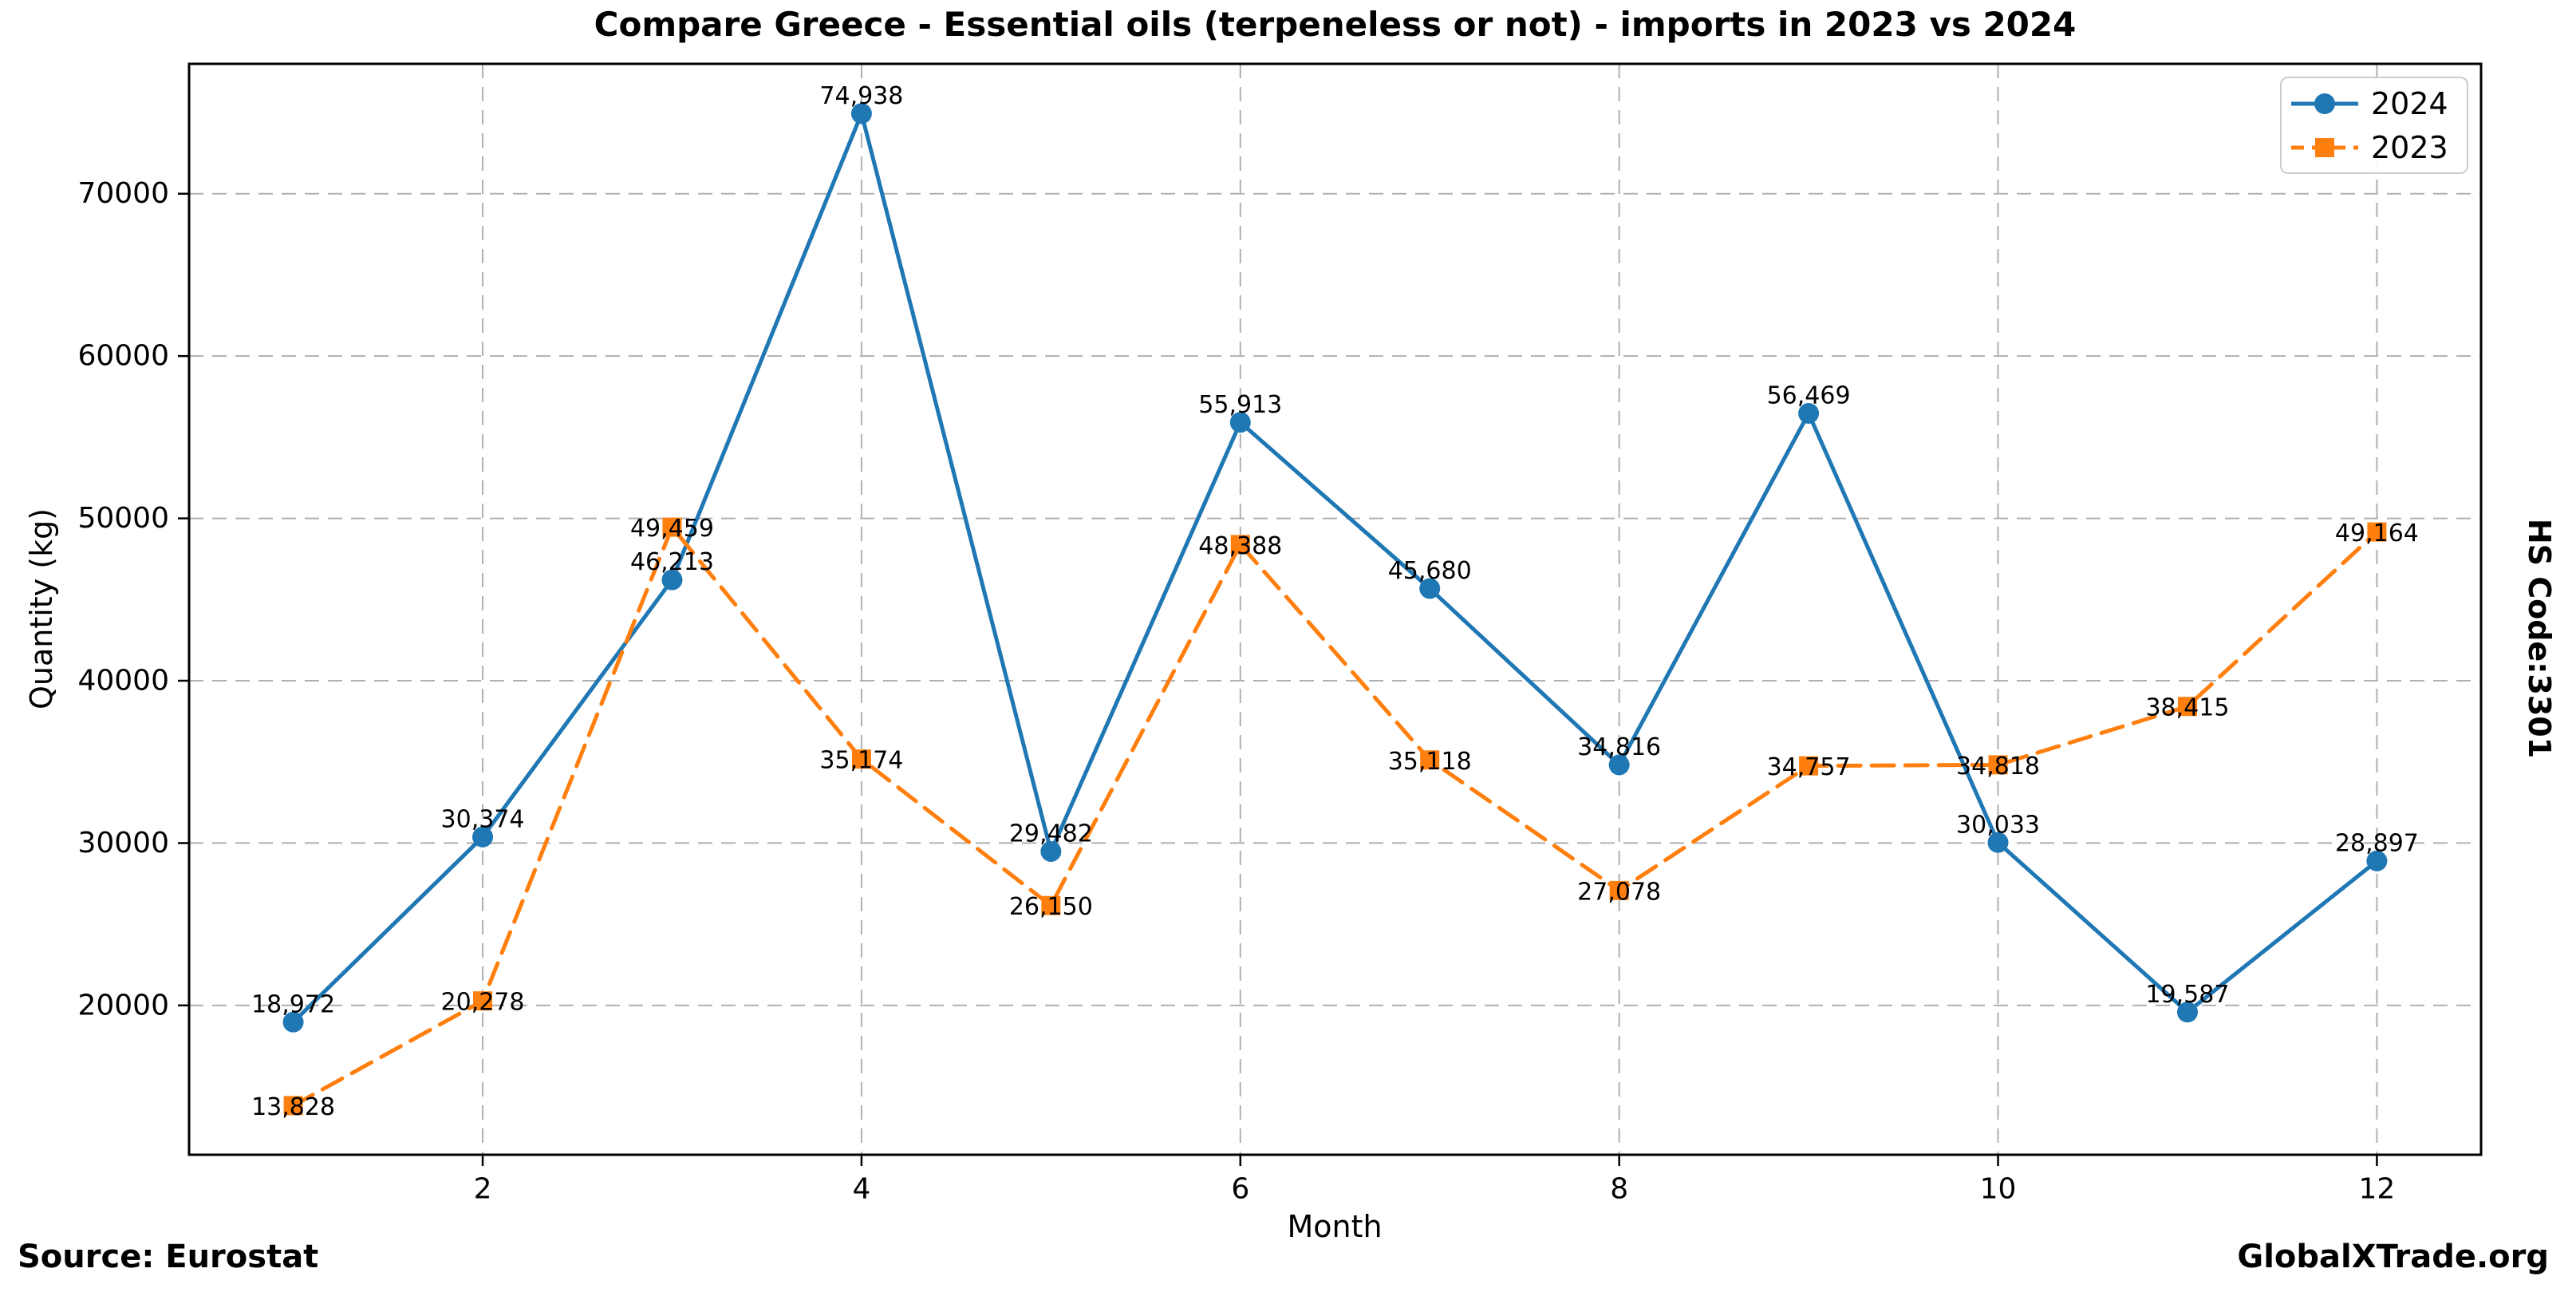 The width and height of the screenshot is (2576, 1296). I want to click on source-note: Source: Eurostat, so click(169, 1257).